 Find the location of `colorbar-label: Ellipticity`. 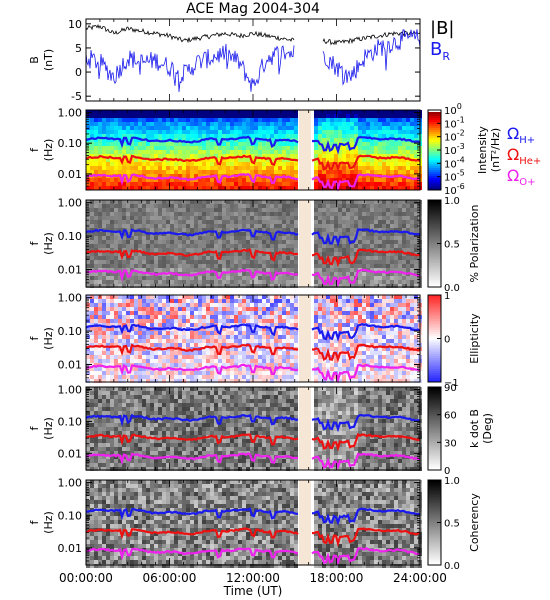

colorbar-label: Ellipticity is located at coordinates (474, 338).